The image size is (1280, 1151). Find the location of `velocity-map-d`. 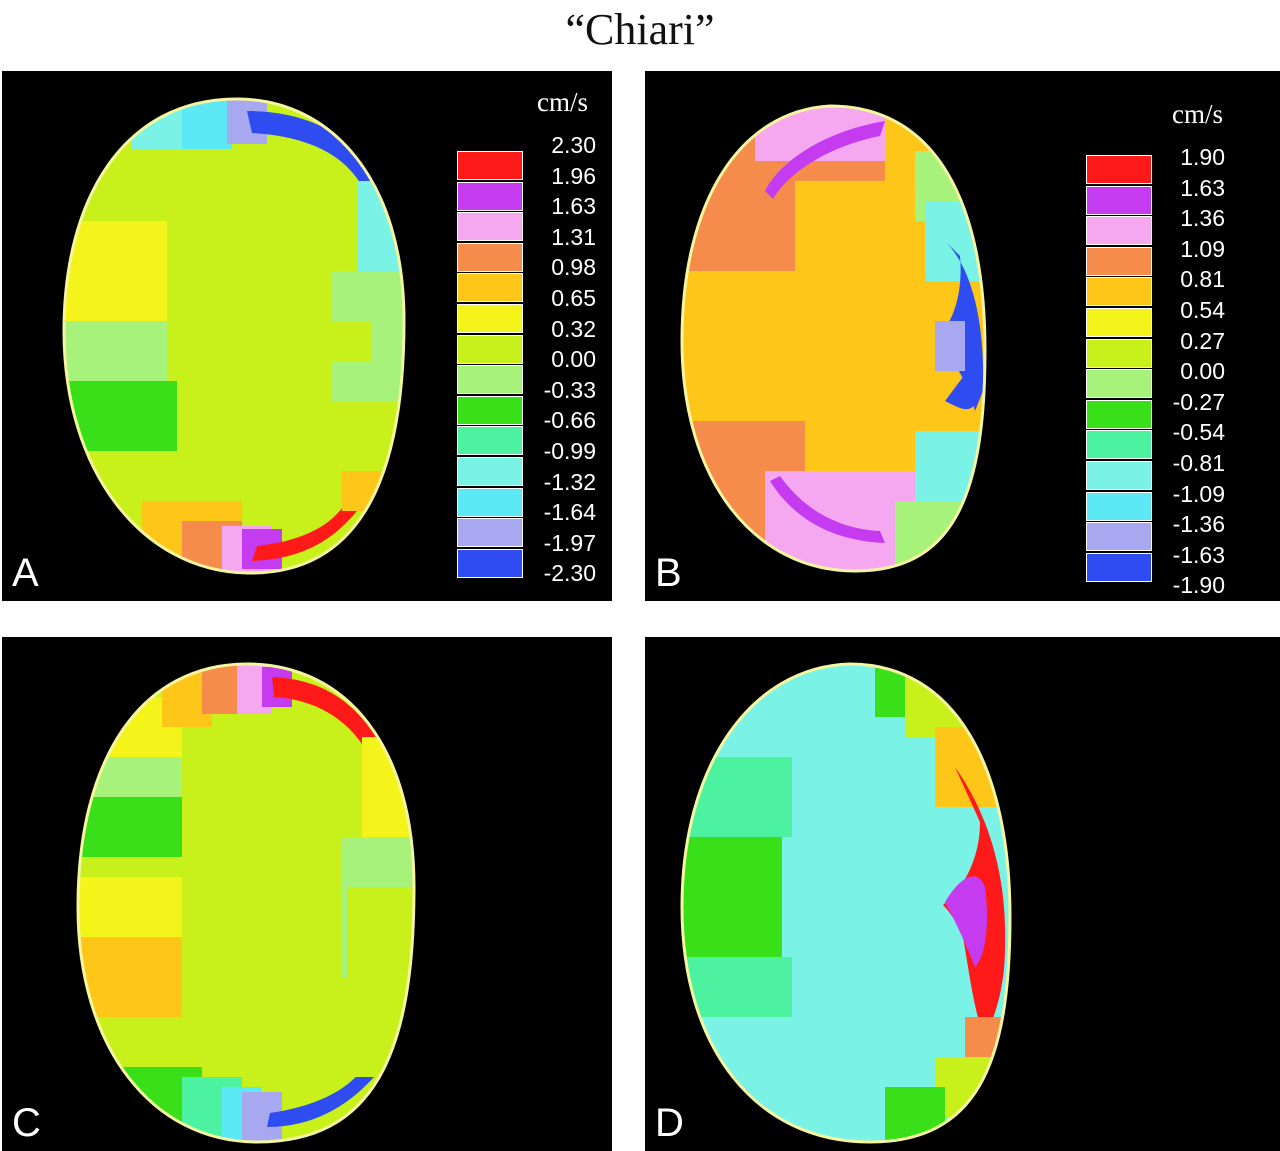

velocity-map-d is located at coordinates (846, 903).